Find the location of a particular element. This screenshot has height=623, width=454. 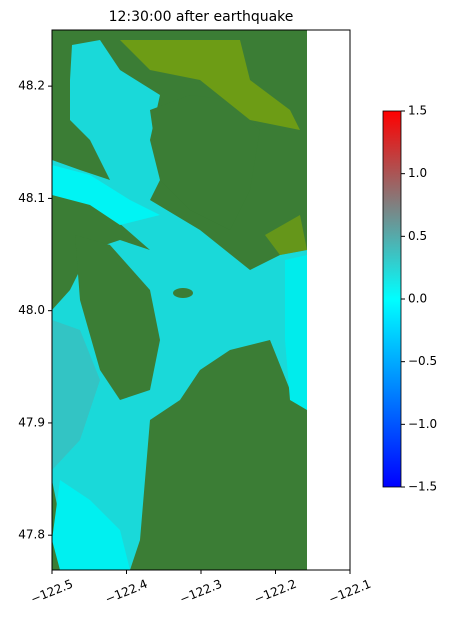

colorbar-tick-label: 0.0 is located at coordinates (417, 299).